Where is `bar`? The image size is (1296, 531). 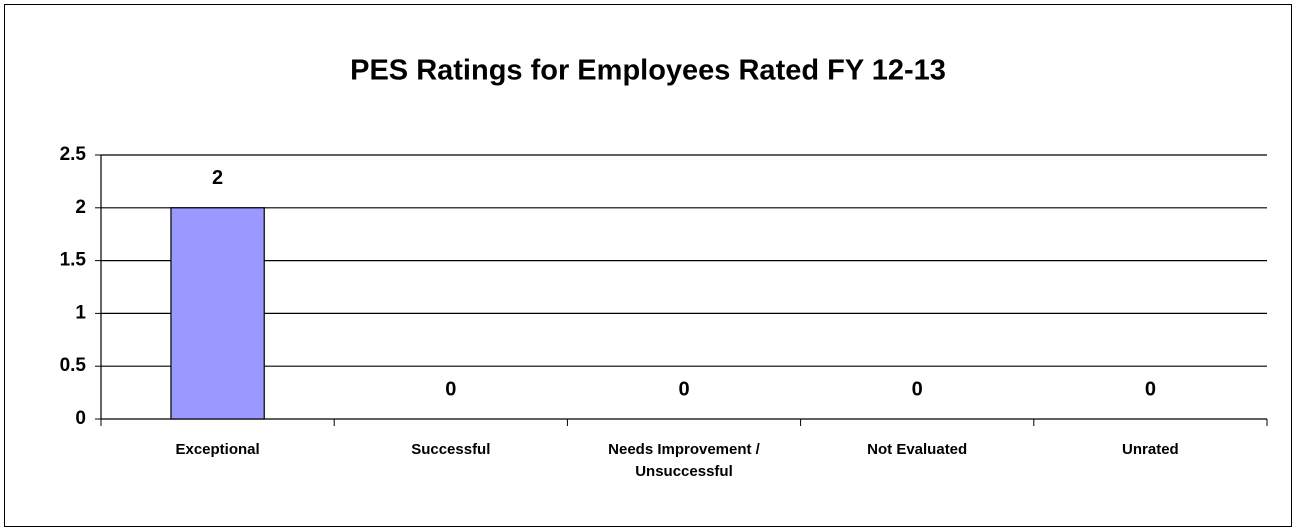
bar is located at coordinates (217, 313).